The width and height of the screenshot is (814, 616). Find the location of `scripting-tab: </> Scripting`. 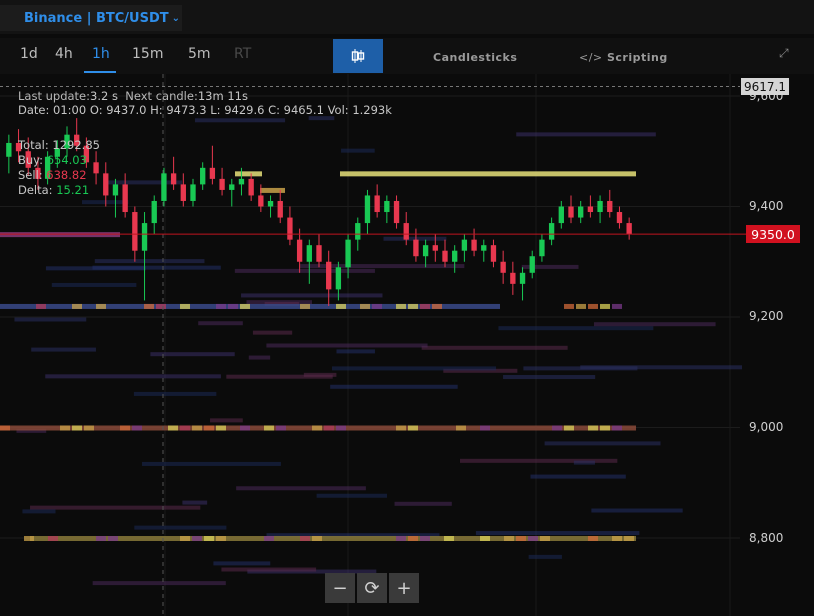

scripting-tab: </> Scripting is located at coordinates (623, 57).